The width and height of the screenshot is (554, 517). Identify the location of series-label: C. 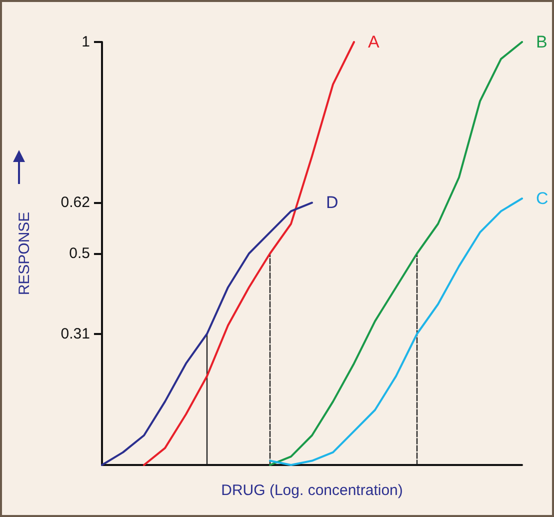
(542, 198).